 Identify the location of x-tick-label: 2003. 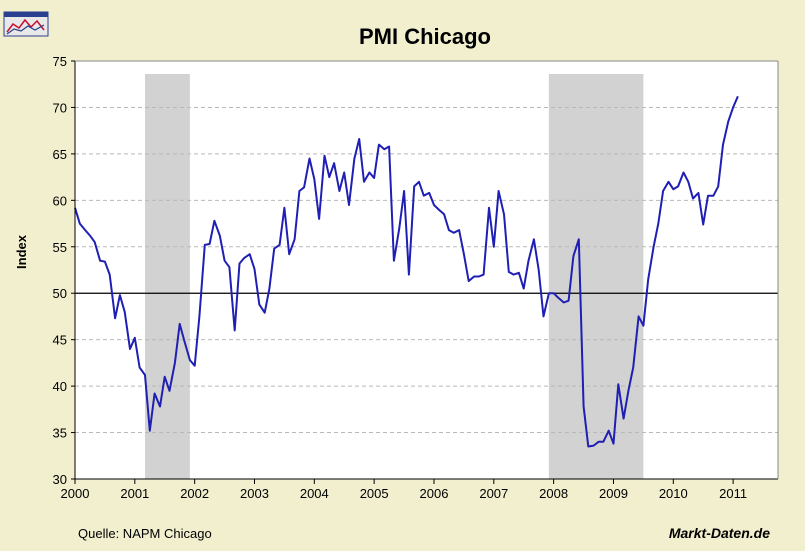
(254, 493).